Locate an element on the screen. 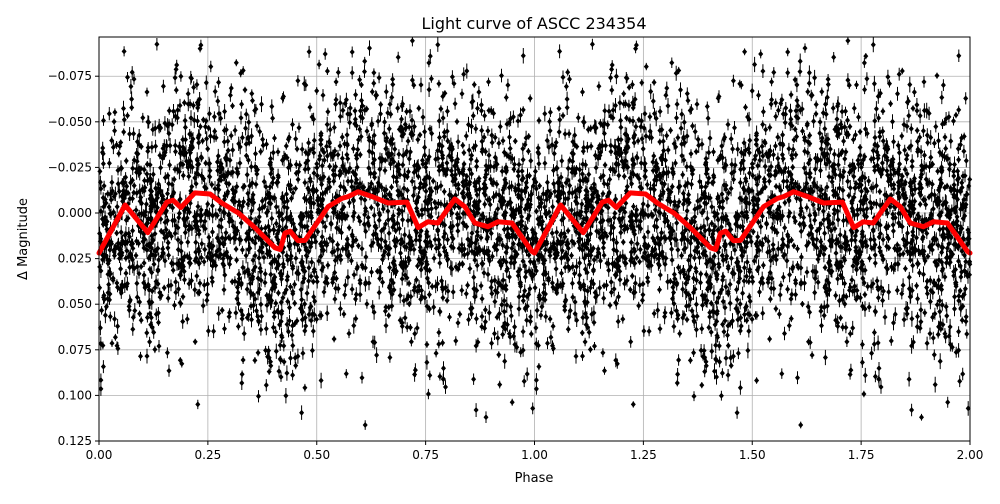  x-tick-label: 1.75 is located at coordinates (861, 455).